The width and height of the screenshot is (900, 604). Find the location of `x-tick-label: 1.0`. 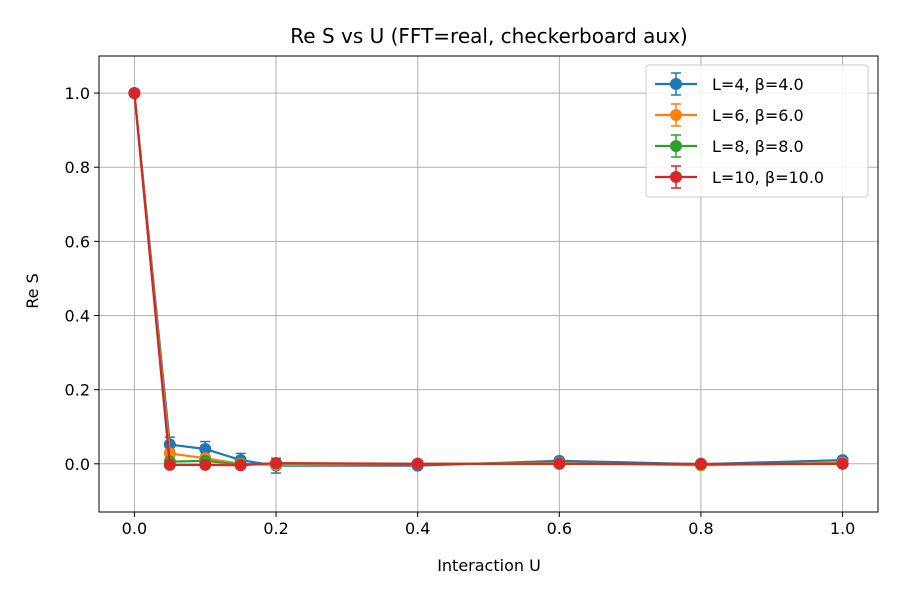

x-tick-label: 1.0 is located at coordinates (842, 528).